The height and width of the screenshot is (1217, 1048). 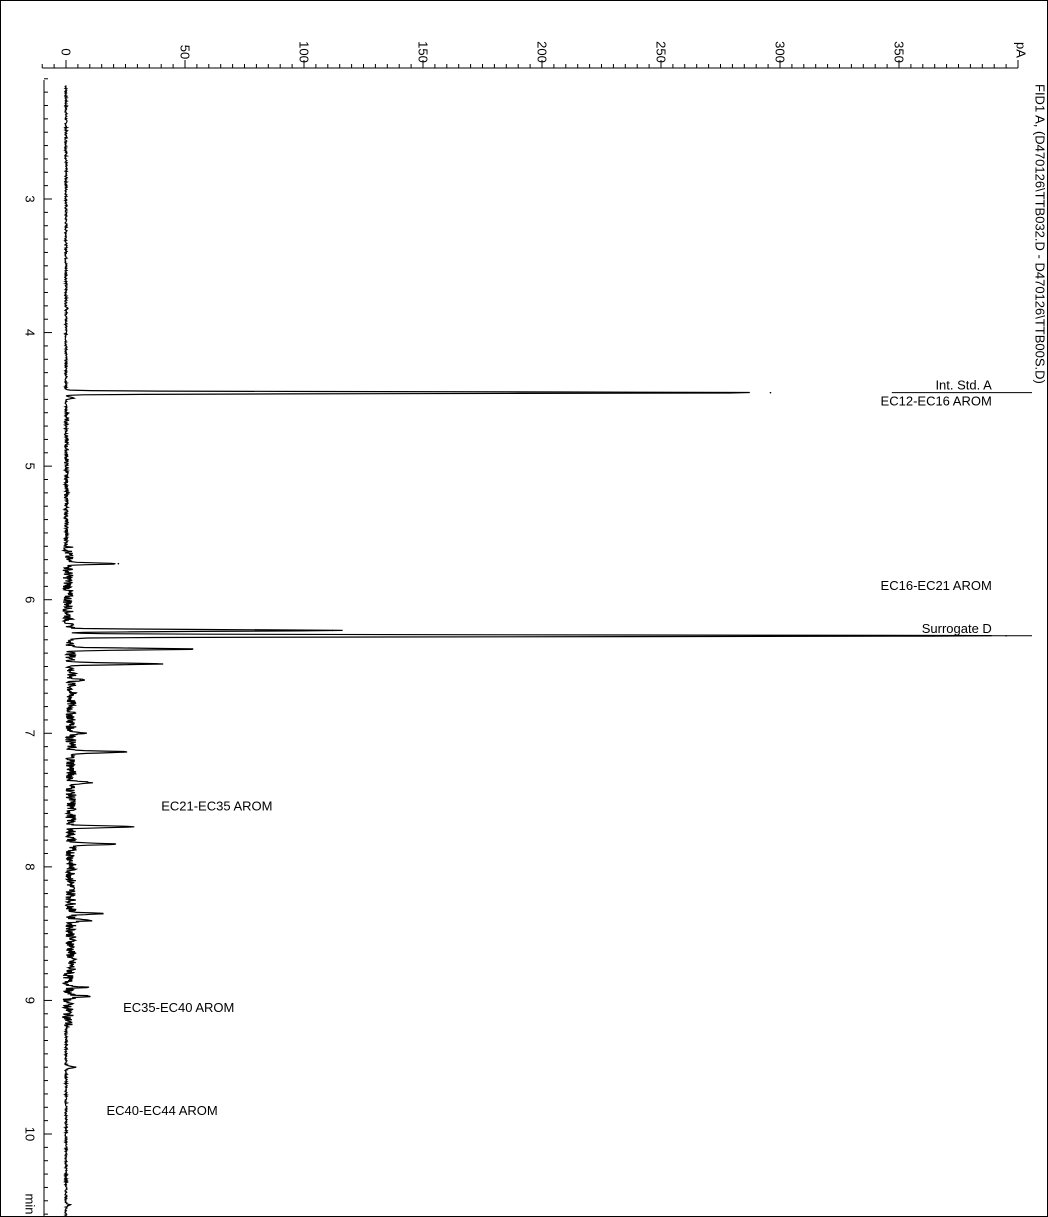 What do you see at coordinates (30, 1000) in the screenshot?
I see `time-tick-label: 9` at bounding box center [30, 1000].